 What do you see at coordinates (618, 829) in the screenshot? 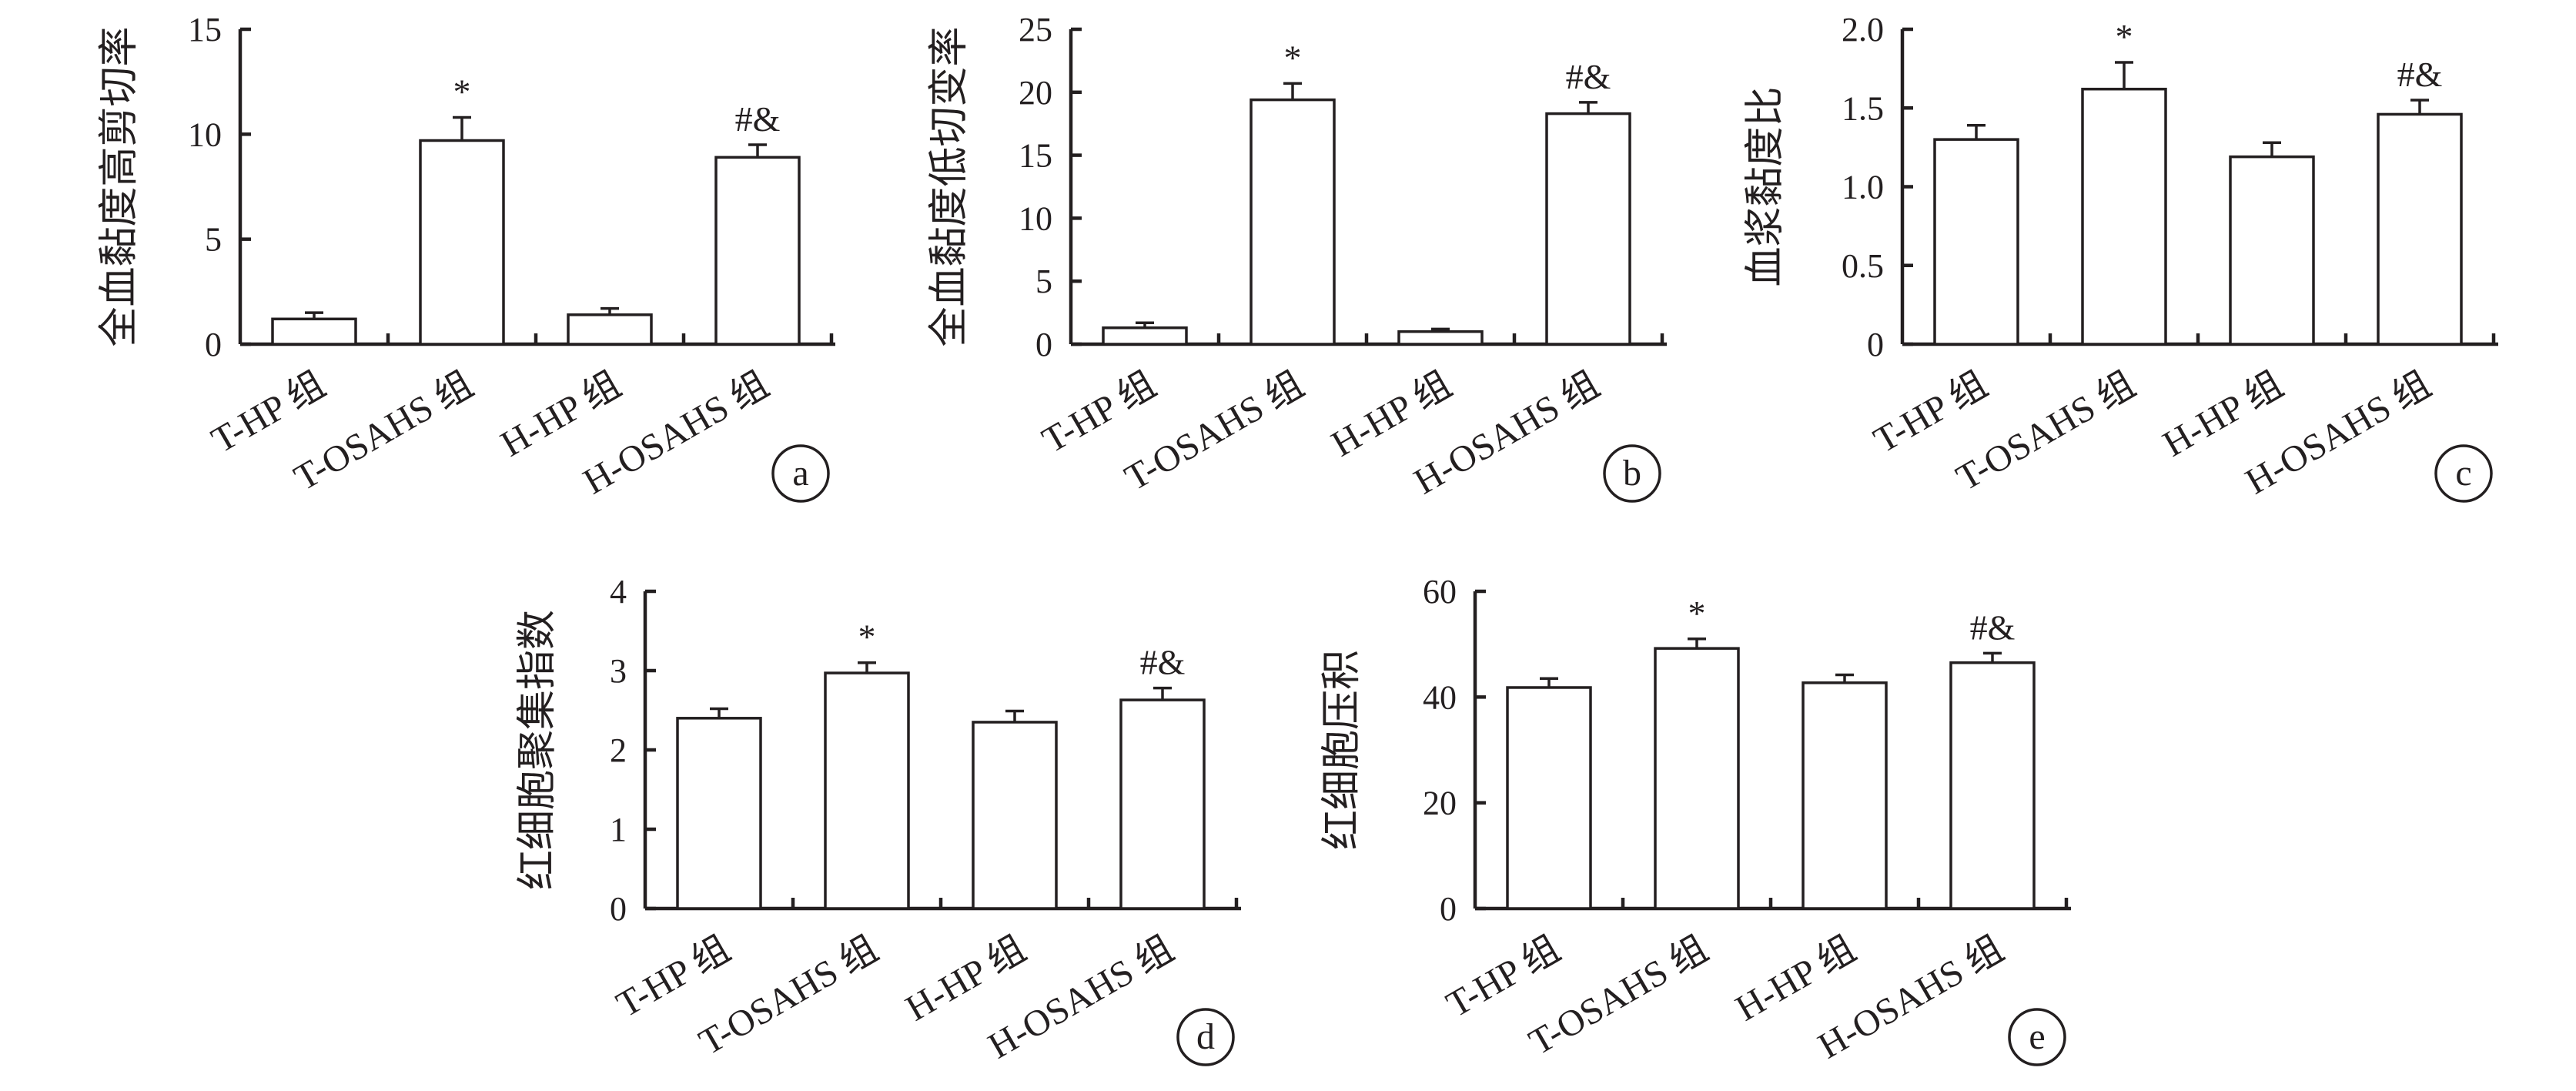
I see `y-tick-label: 1` at bounding box center [618, 829].